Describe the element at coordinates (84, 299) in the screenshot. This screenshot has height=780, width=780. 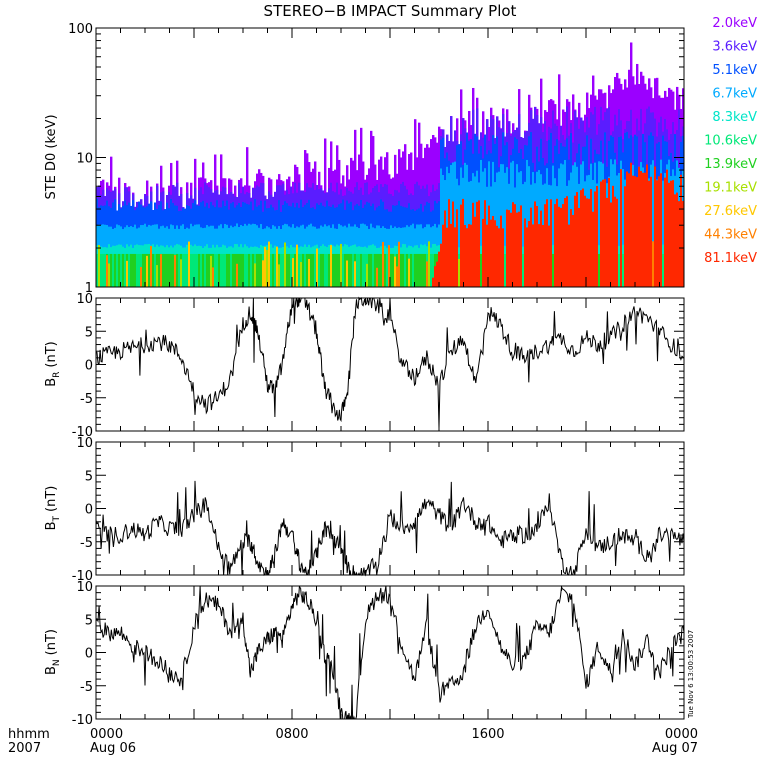
I see `br-y-tick-label: 10` at that location.